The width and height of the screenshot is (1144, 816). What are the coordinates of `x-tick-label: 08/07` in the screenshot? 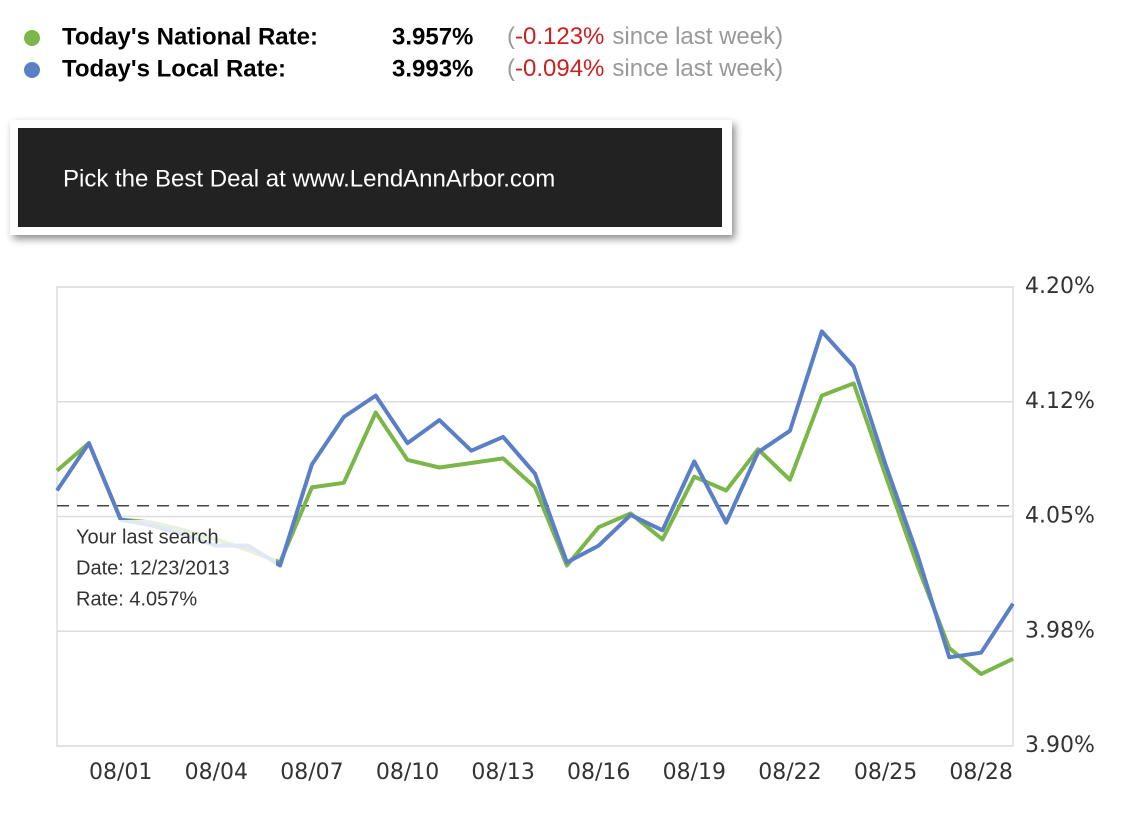 It's located at (311, 772).